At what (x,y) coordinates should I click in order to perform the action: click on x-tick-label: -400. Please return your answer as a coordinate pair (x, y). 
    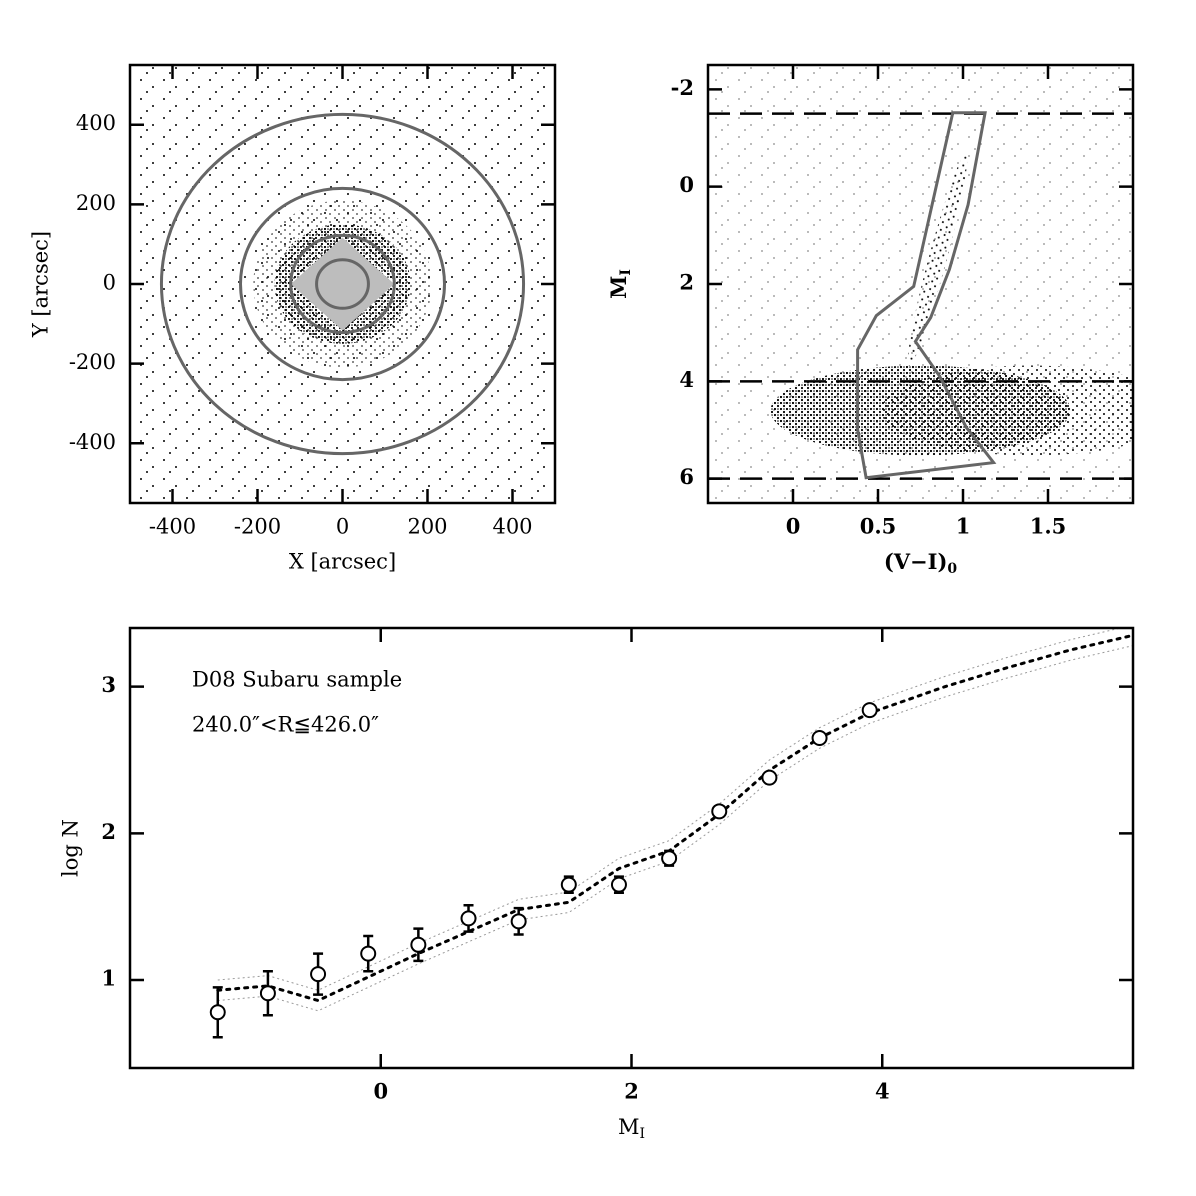
    Looking at the image, I should click on (172, 527).